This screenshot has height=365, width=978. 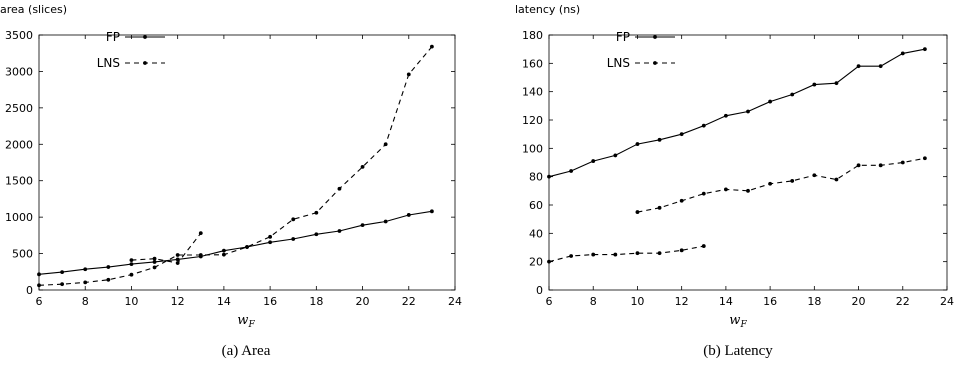 I want to click on latency-x-tick-label: 22, so click(x=903, y=301).